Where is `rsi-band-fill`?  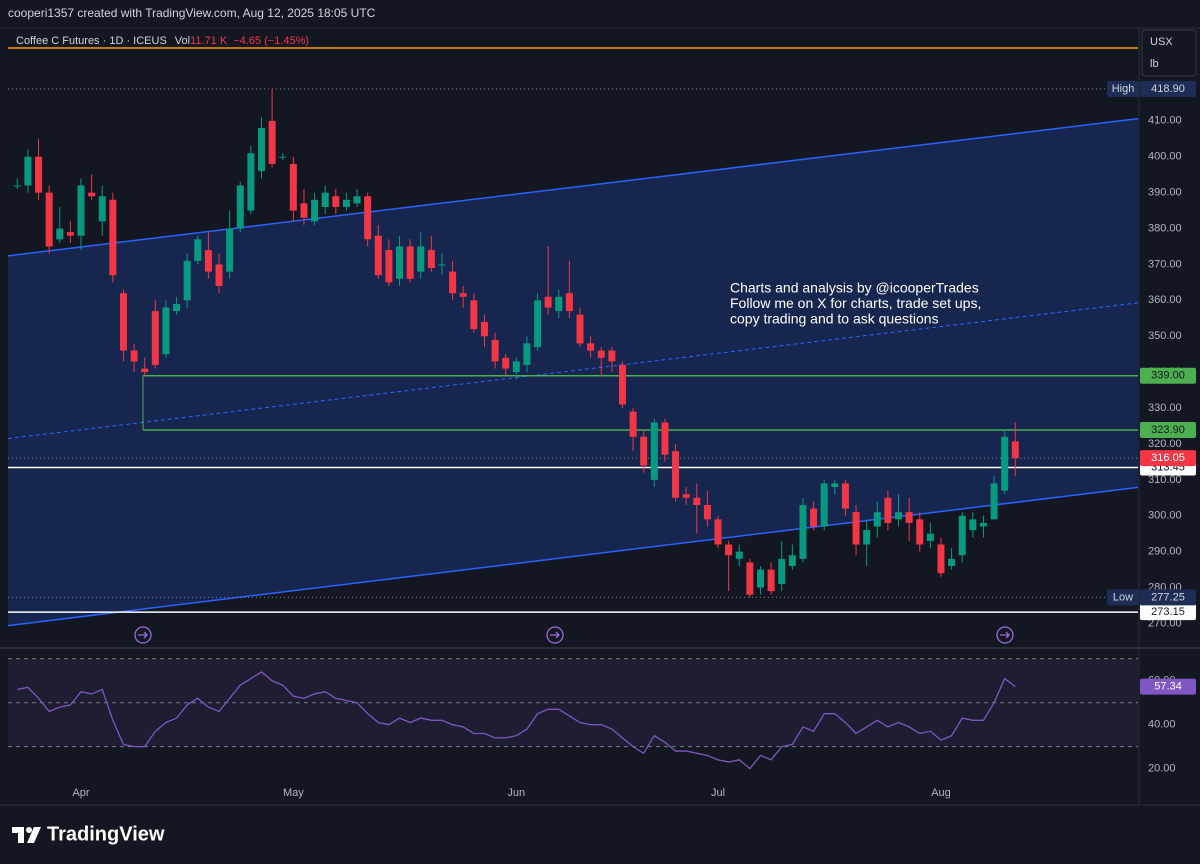 rsi-band-fill is located at coordinates (573, 702).